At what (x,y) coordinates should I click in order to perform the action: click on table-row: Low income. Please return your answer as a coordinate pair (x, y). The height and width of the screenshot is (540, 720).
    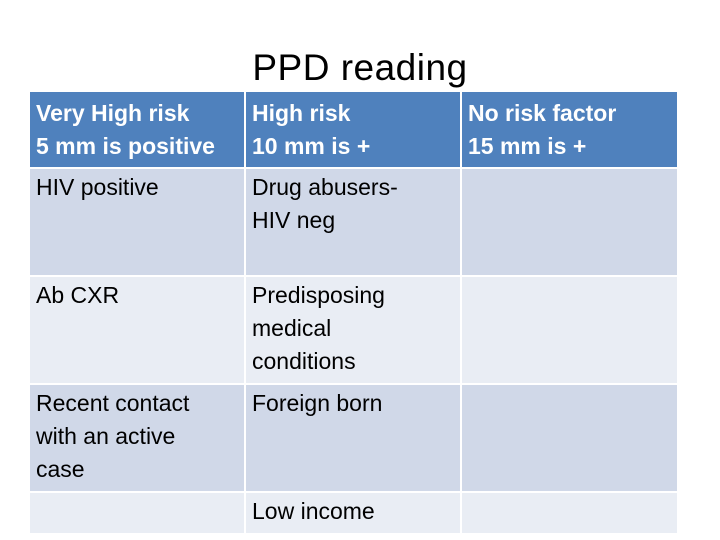
    Looking at the image, I should click on (353, 513).